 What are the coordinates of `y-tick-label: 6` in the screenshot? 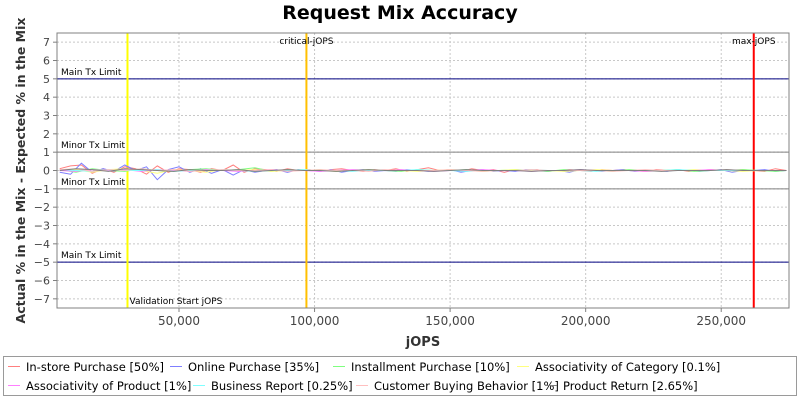 It's located at (46, 61).